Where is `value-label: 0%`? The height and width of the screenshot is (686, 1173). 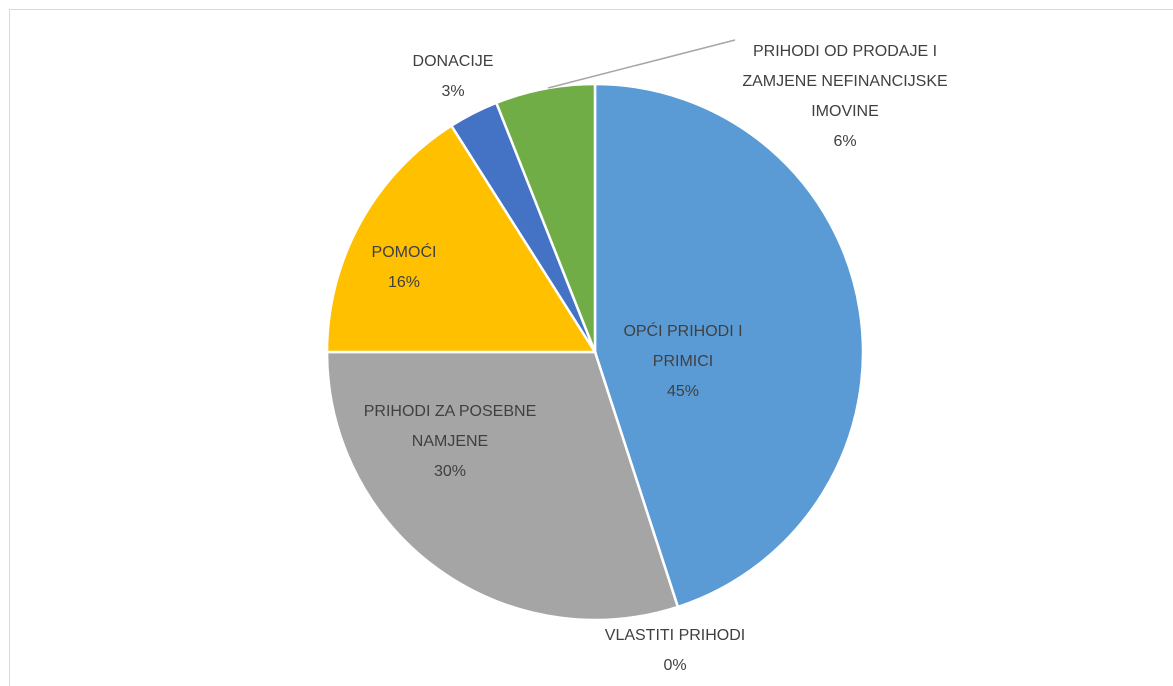
value-label: 0% is located at coordinates (675, 665).